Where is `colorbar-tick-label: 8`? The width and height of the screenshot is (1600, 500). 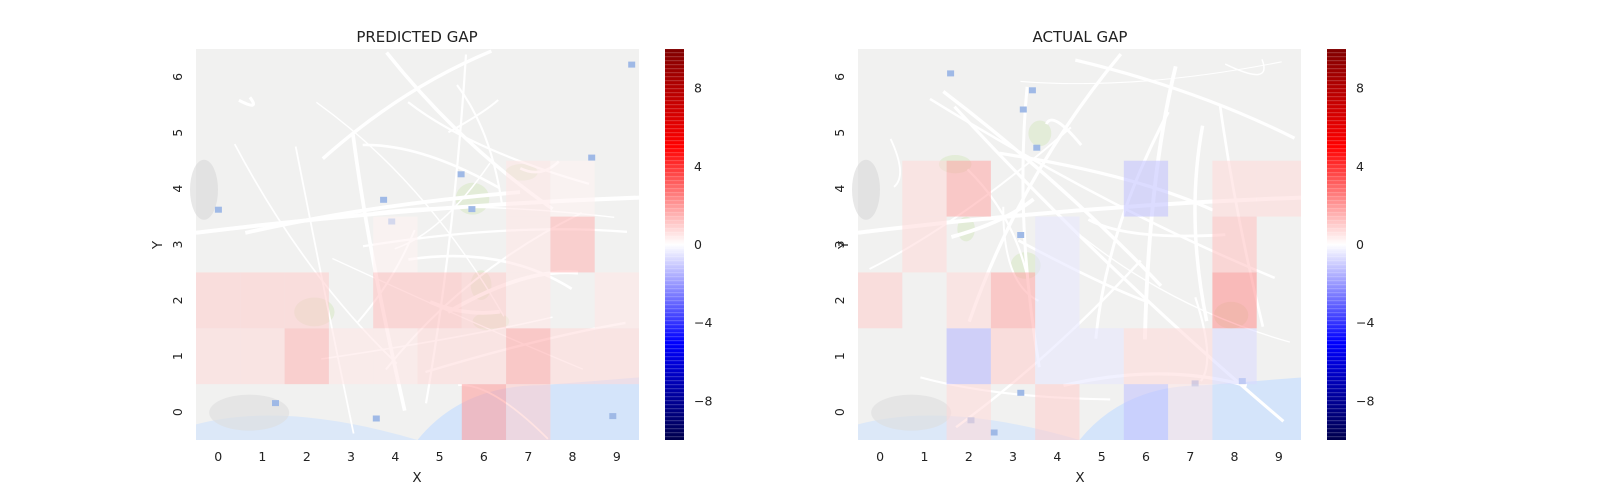
colorbar-tick-label: 8 is located at coordinates (698, 88).